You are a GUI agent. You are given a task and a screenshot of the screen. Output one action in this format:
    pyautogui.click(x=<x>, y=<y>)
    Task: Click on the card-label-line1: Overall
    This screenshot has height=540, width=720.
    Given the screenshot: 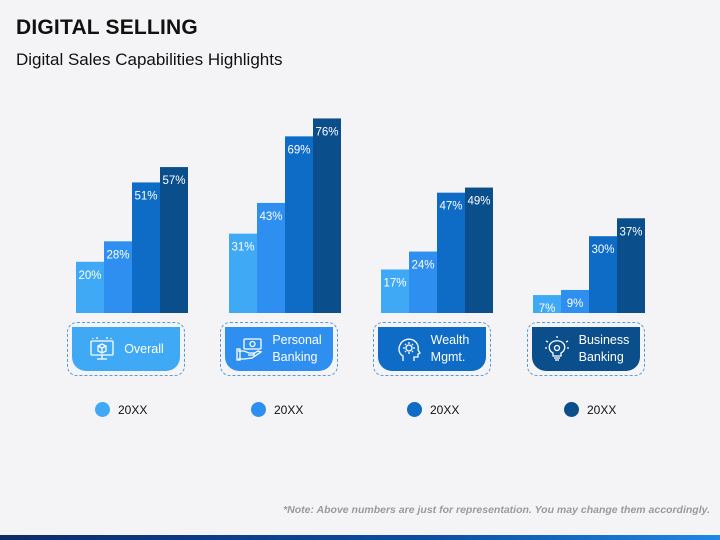 What is the action you would take?
    pyautogui.click(x=144, y=348)
    